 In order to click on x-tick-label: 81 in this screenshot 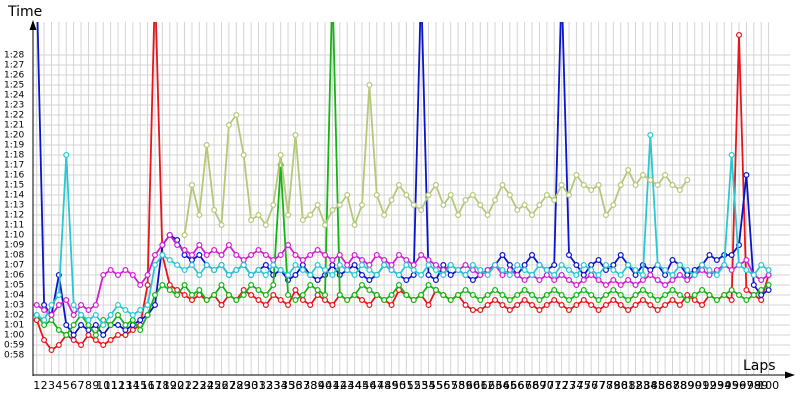, I will do `click(628, 385)`.